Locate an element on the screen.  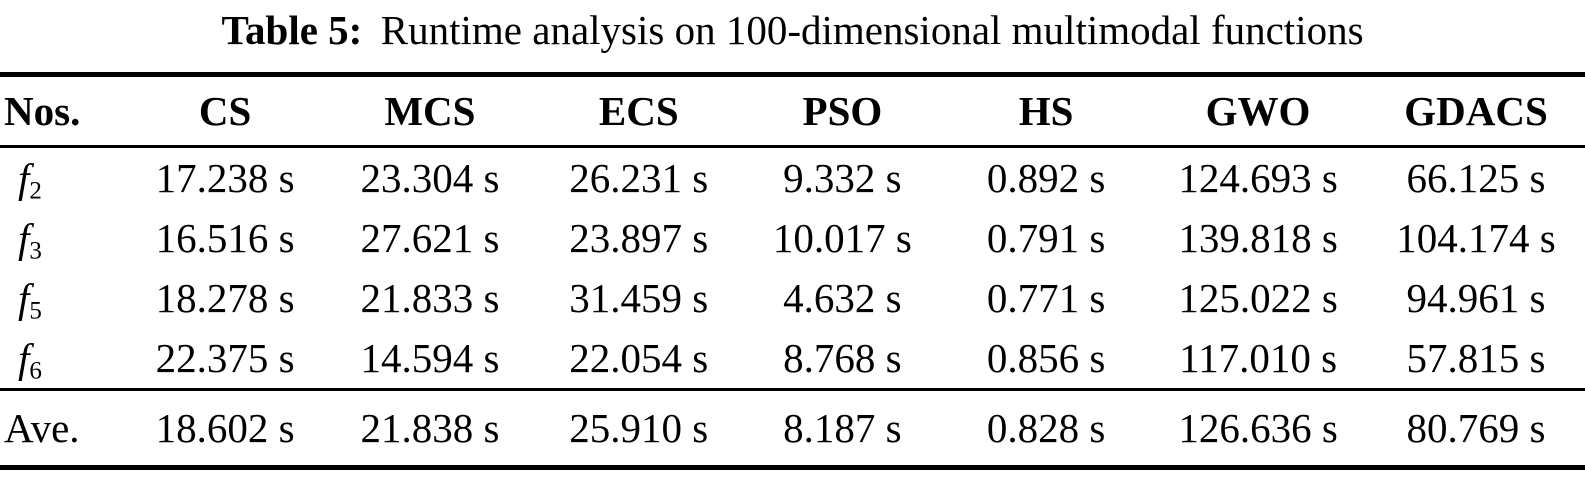
runtime-value: 0.828 s is located at coordinates (1046, 429).